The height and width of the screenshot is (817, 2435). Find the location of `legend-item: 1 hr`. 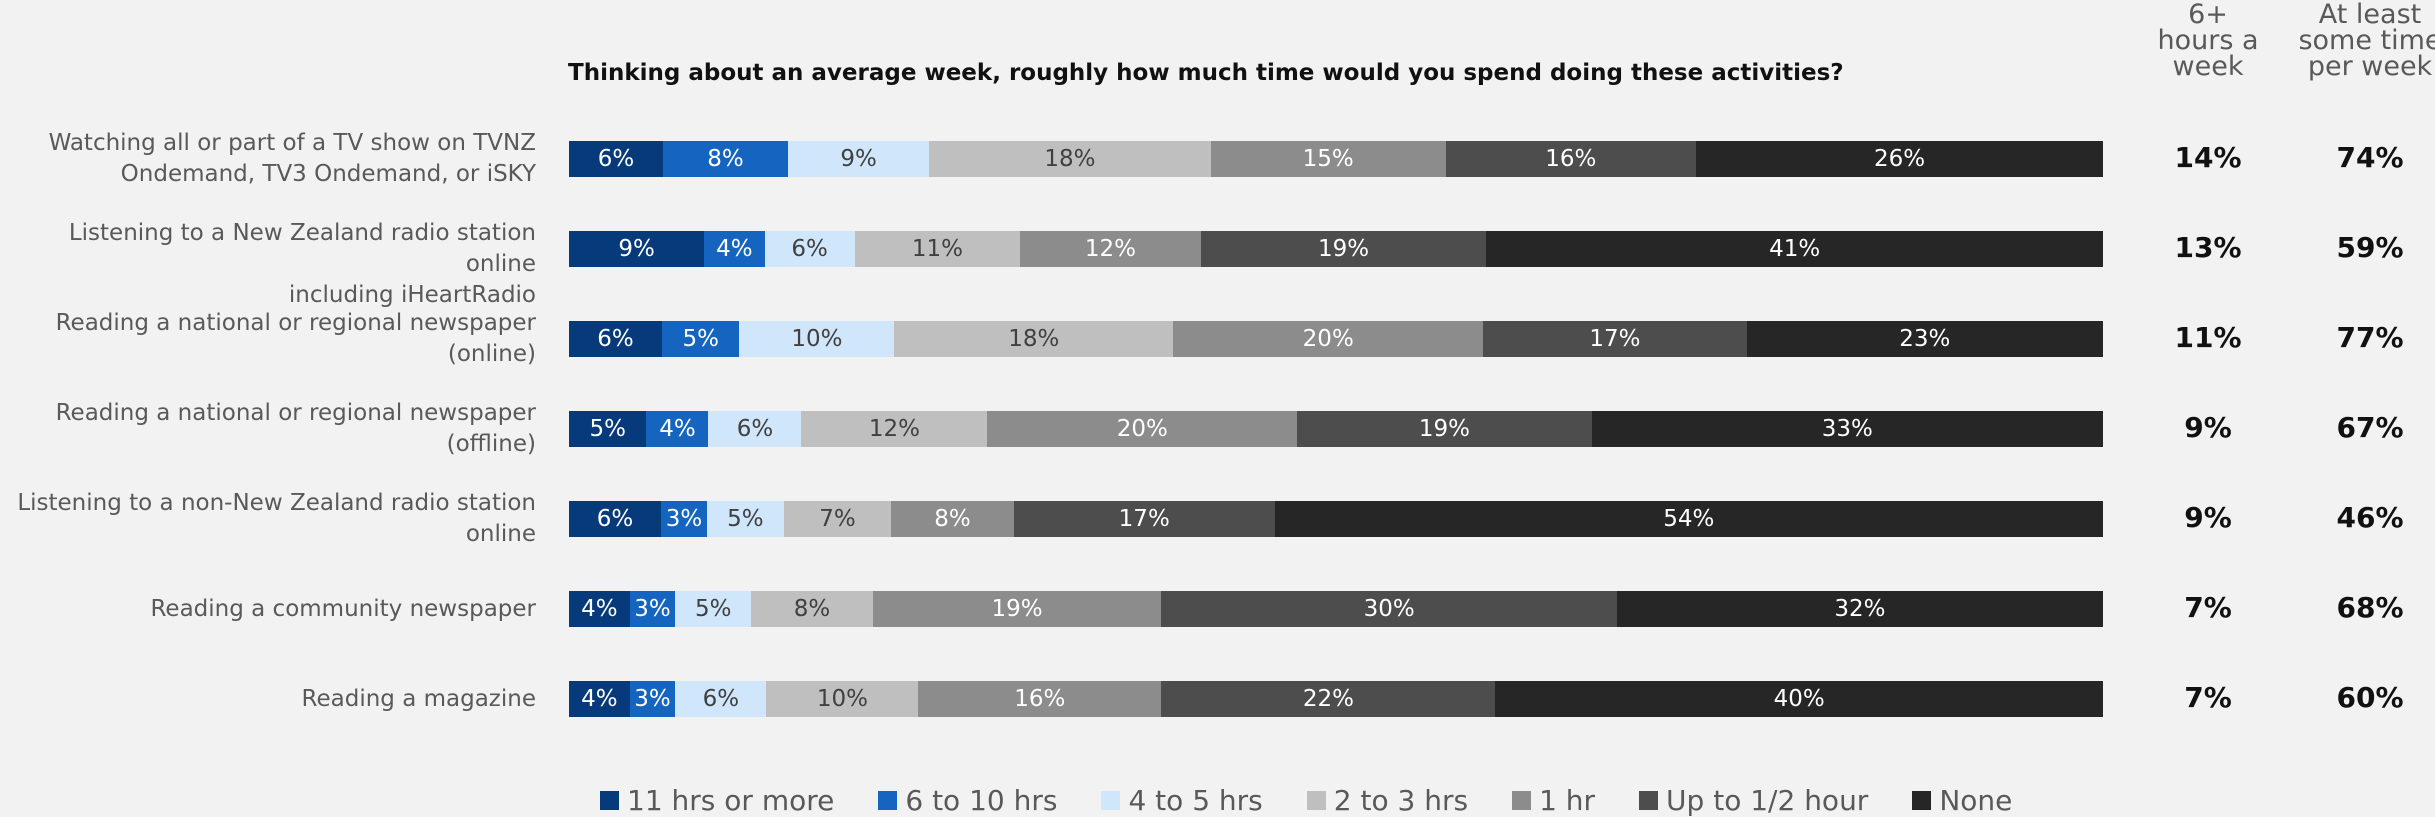

legend-item: 1 hr is located at coordinates (1553, 800).